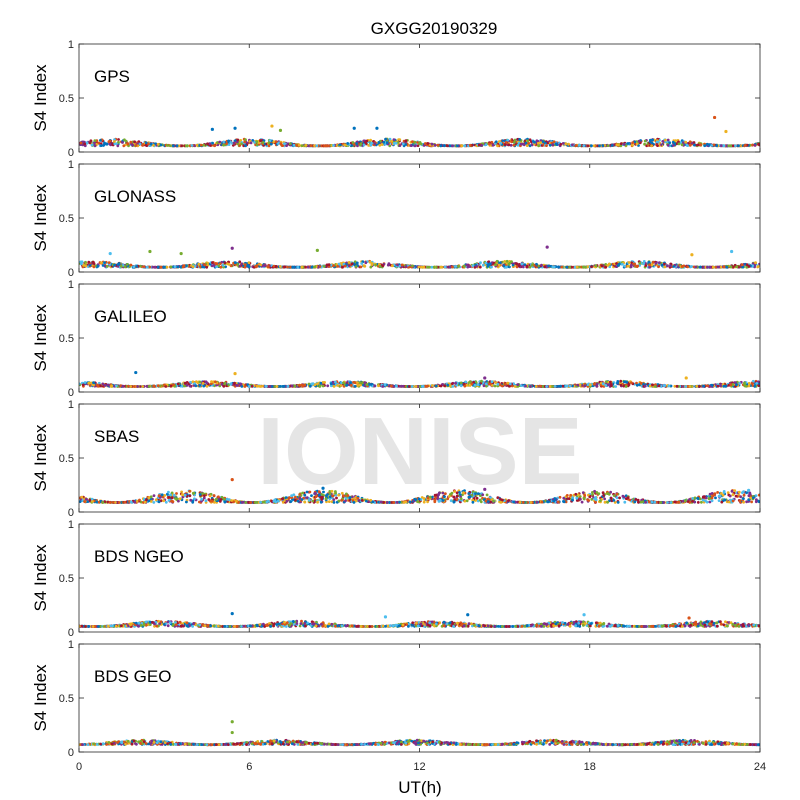 Image resolution: width=800 pixels, height=800 pixels. What do you see at coordinates (130, 316) in the screenshot?
I see `panel-label: GALILEO` at bounding box center [130, 316].